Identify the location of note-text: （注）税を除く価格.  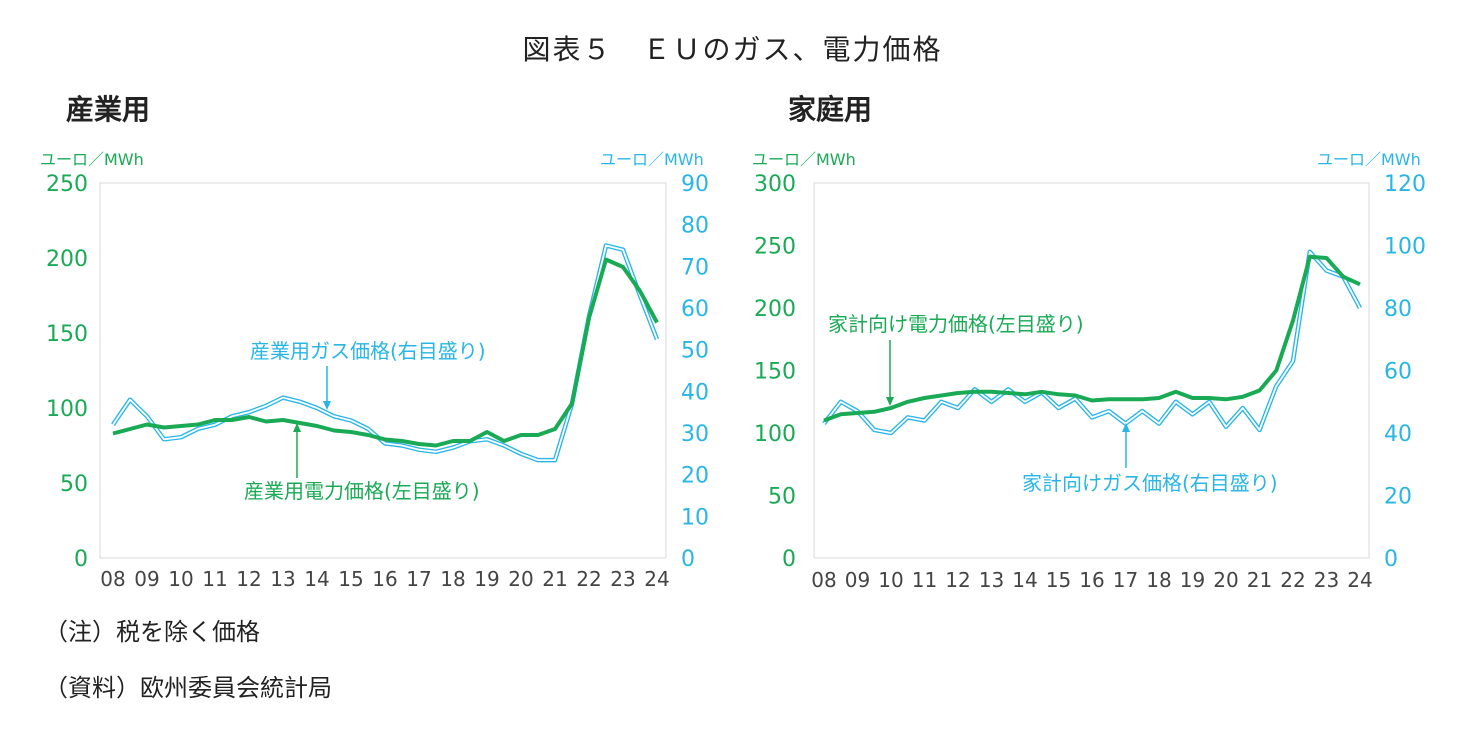
(152, 632).